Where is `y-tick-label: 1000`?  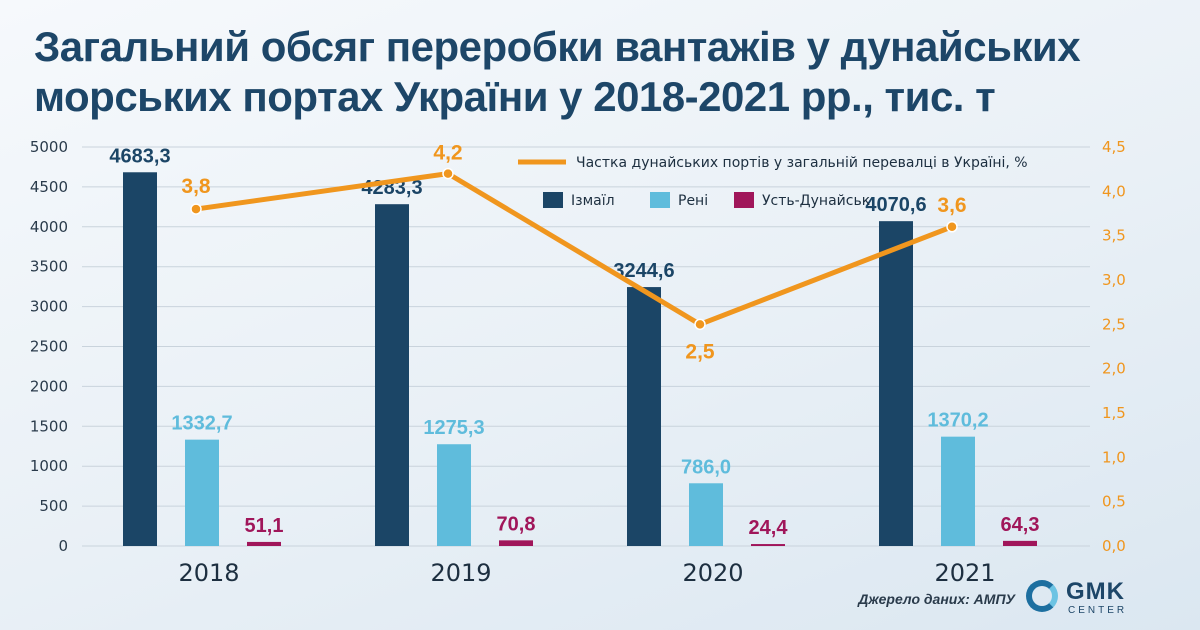
y-tick-label: 1000 is located at coordinates (49, 466).